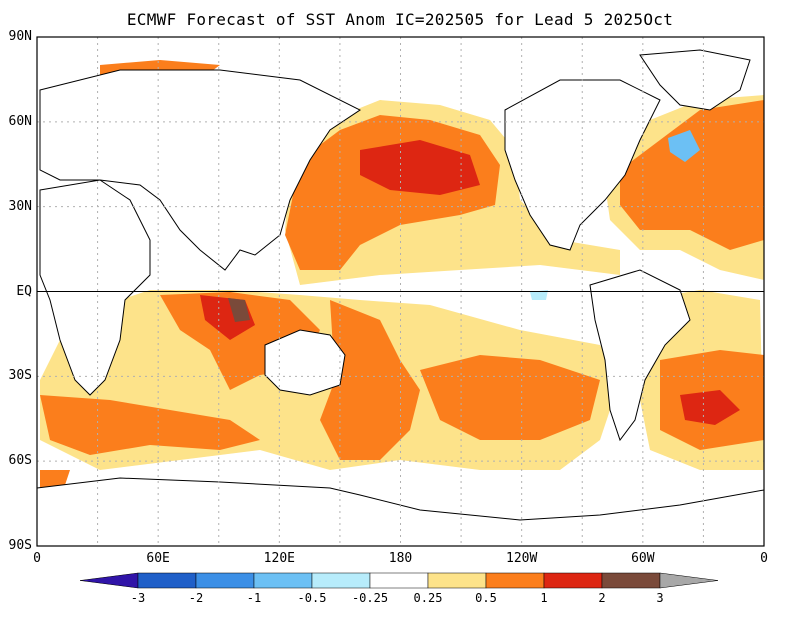  What do you see at coordinates (20, 461) in the screenshot?
I see `lat-label: 60S` at bounding box center [20, 461].